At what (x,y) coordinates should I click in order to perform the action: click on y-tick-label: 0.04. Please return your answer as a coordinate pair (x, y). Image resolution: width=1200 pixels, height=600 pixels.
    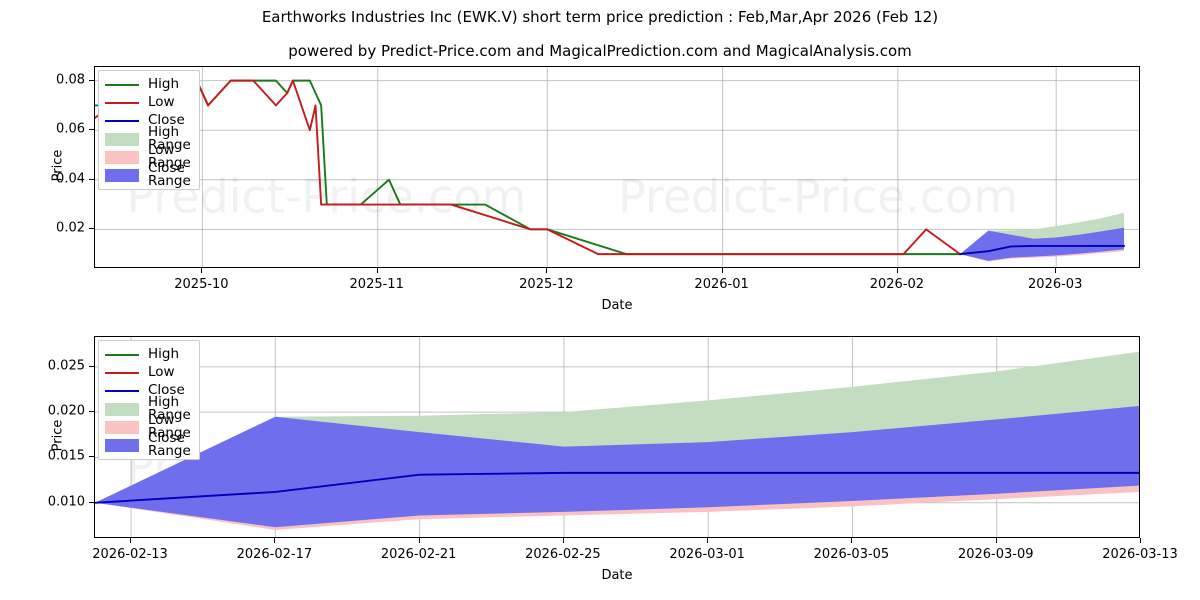
    Looking at the image, I should click on (70, 179).